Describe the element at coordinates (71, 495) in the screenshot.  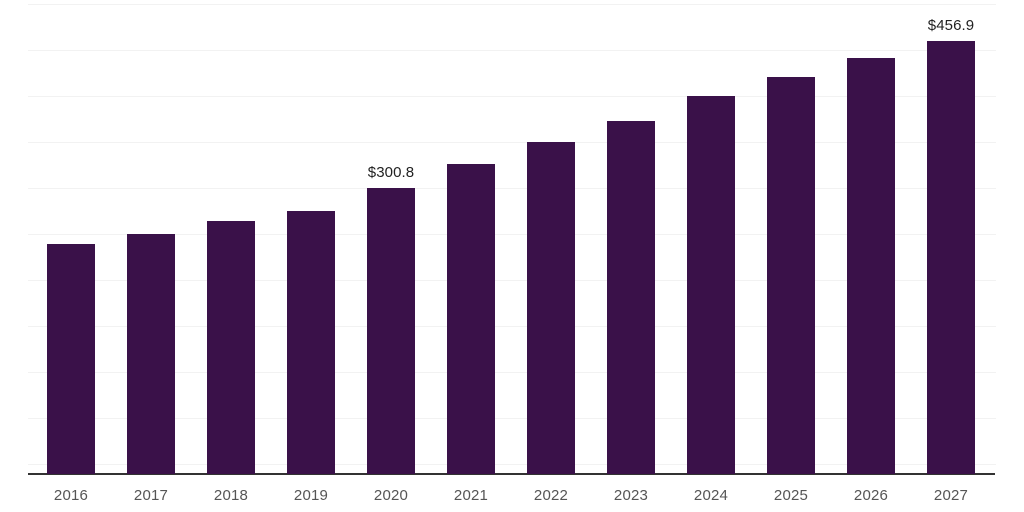
I see `x-axis-tick-label: 2016` at that location.